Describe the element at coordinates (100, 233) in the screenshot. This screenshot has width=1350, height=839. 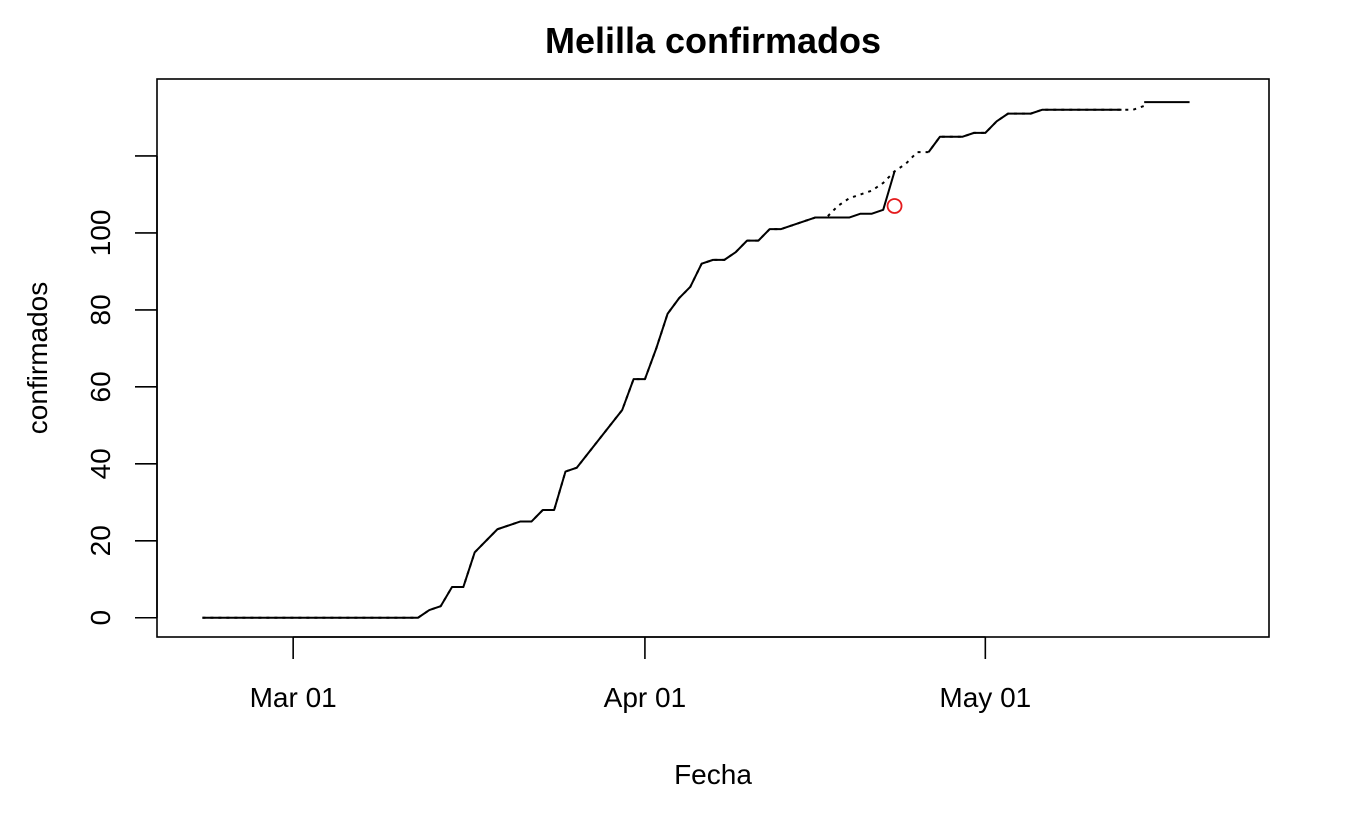
I see `y-tick-label: 100` at that location.